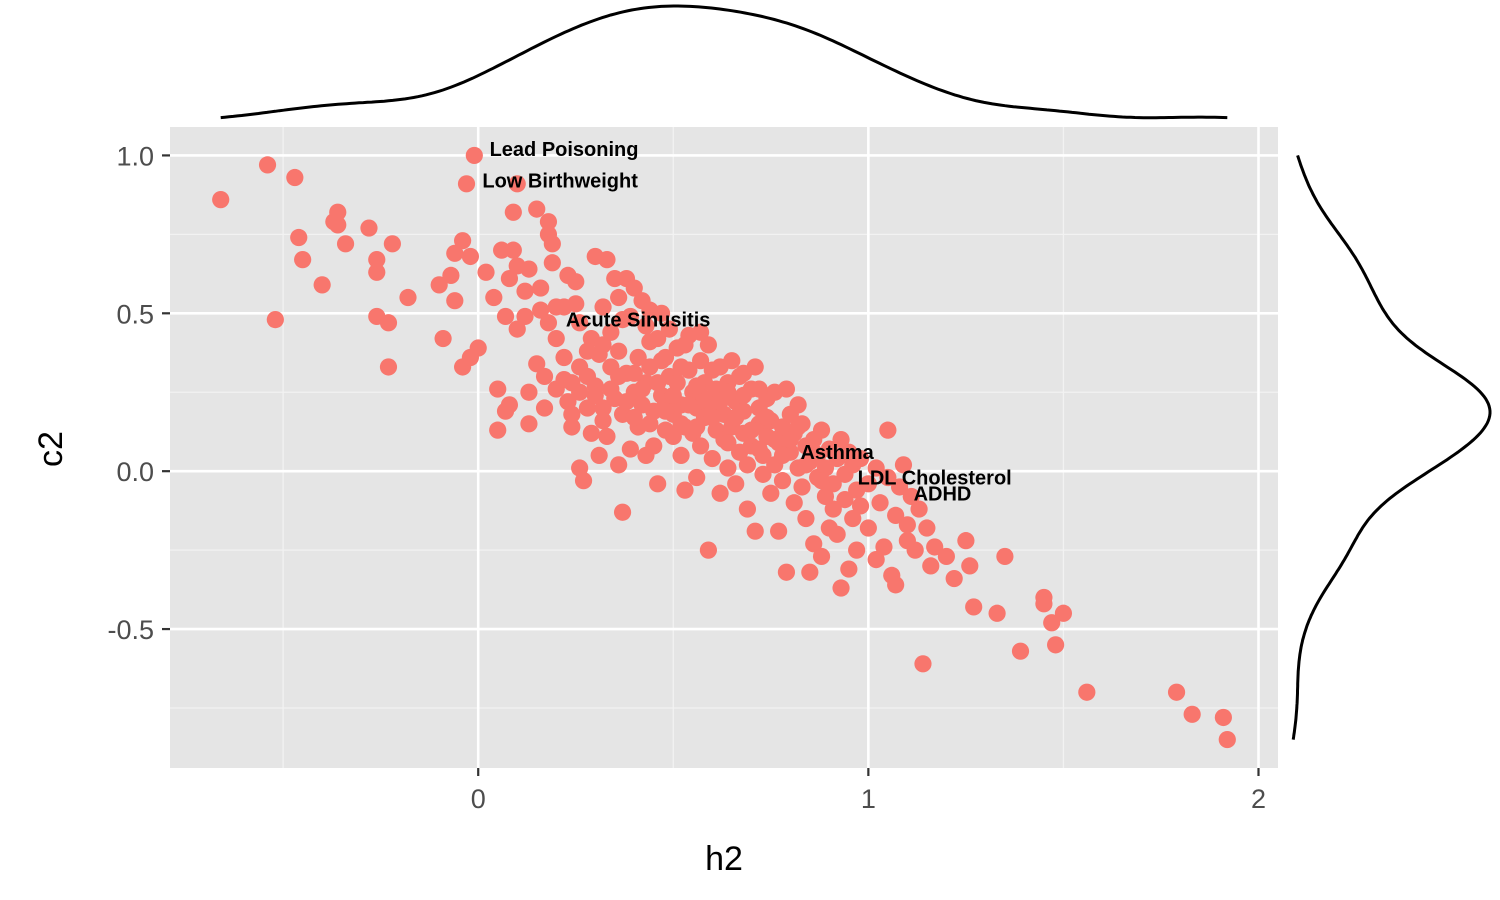 The width and height of the screenshot is (1500, 900). Describe the element at coordinates (51, 449) in the screenshot. I see `y-axis-title: c2` at that location.